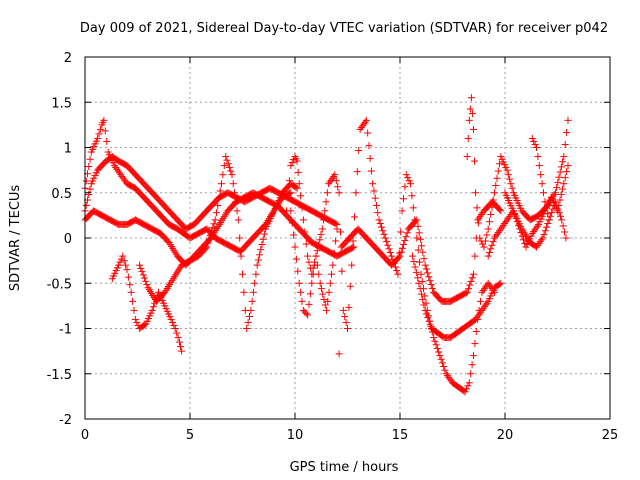  I want to click on series-track-c, so click(219, 229).